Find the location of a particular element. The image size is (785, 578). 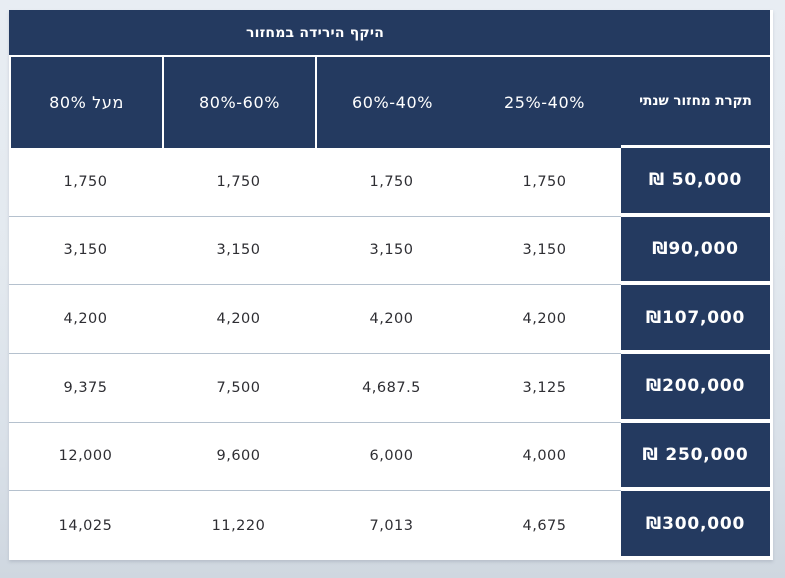

merged-header-decline-scope: היקף הירידה במחזור is located at coordinates (315, 33).